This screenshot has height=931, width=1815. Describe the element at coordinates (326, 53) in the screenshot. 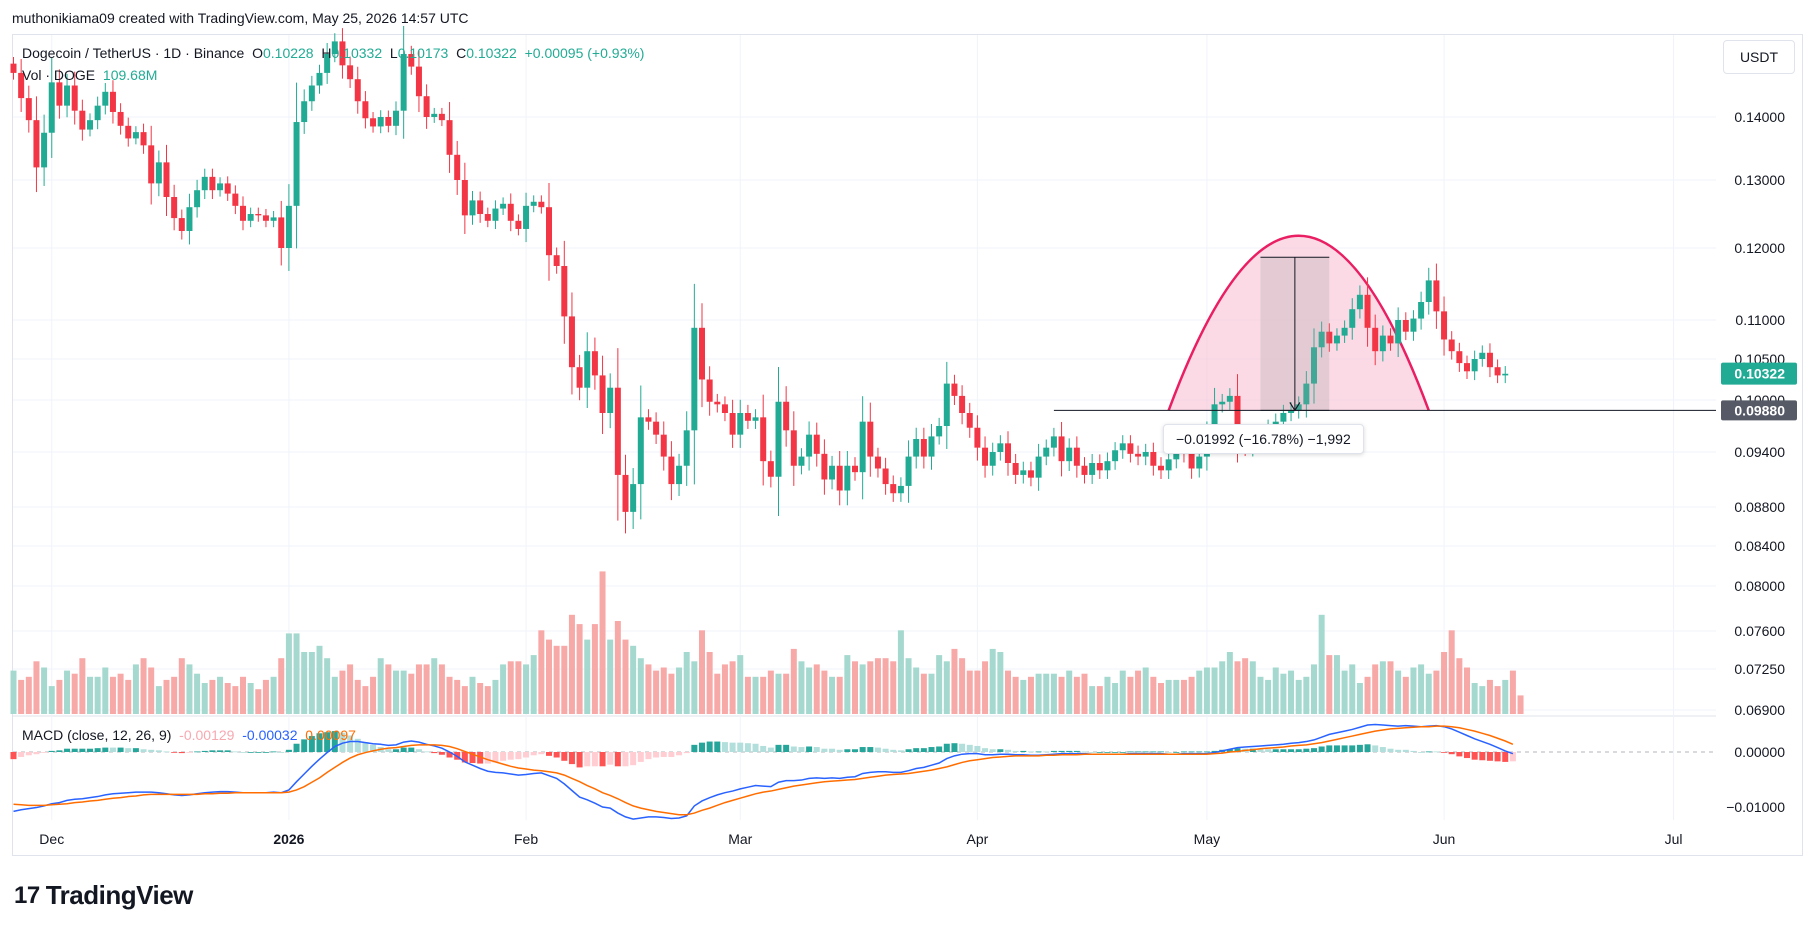

I see `legend-h-label: H` at that location.